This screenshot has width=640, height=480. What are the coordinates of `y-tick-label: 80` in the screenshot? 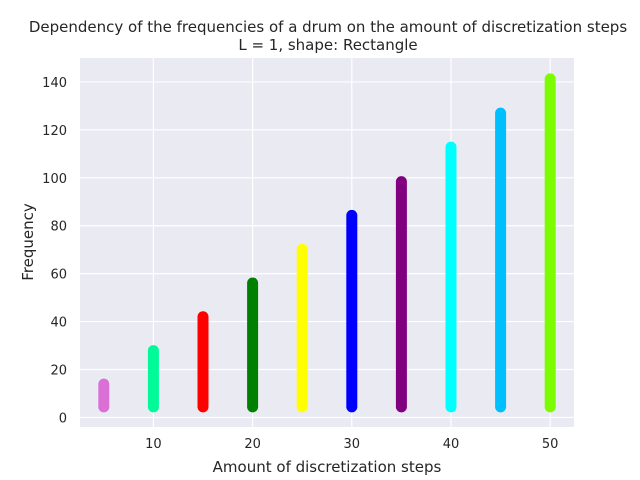 It's located at (58, 227).